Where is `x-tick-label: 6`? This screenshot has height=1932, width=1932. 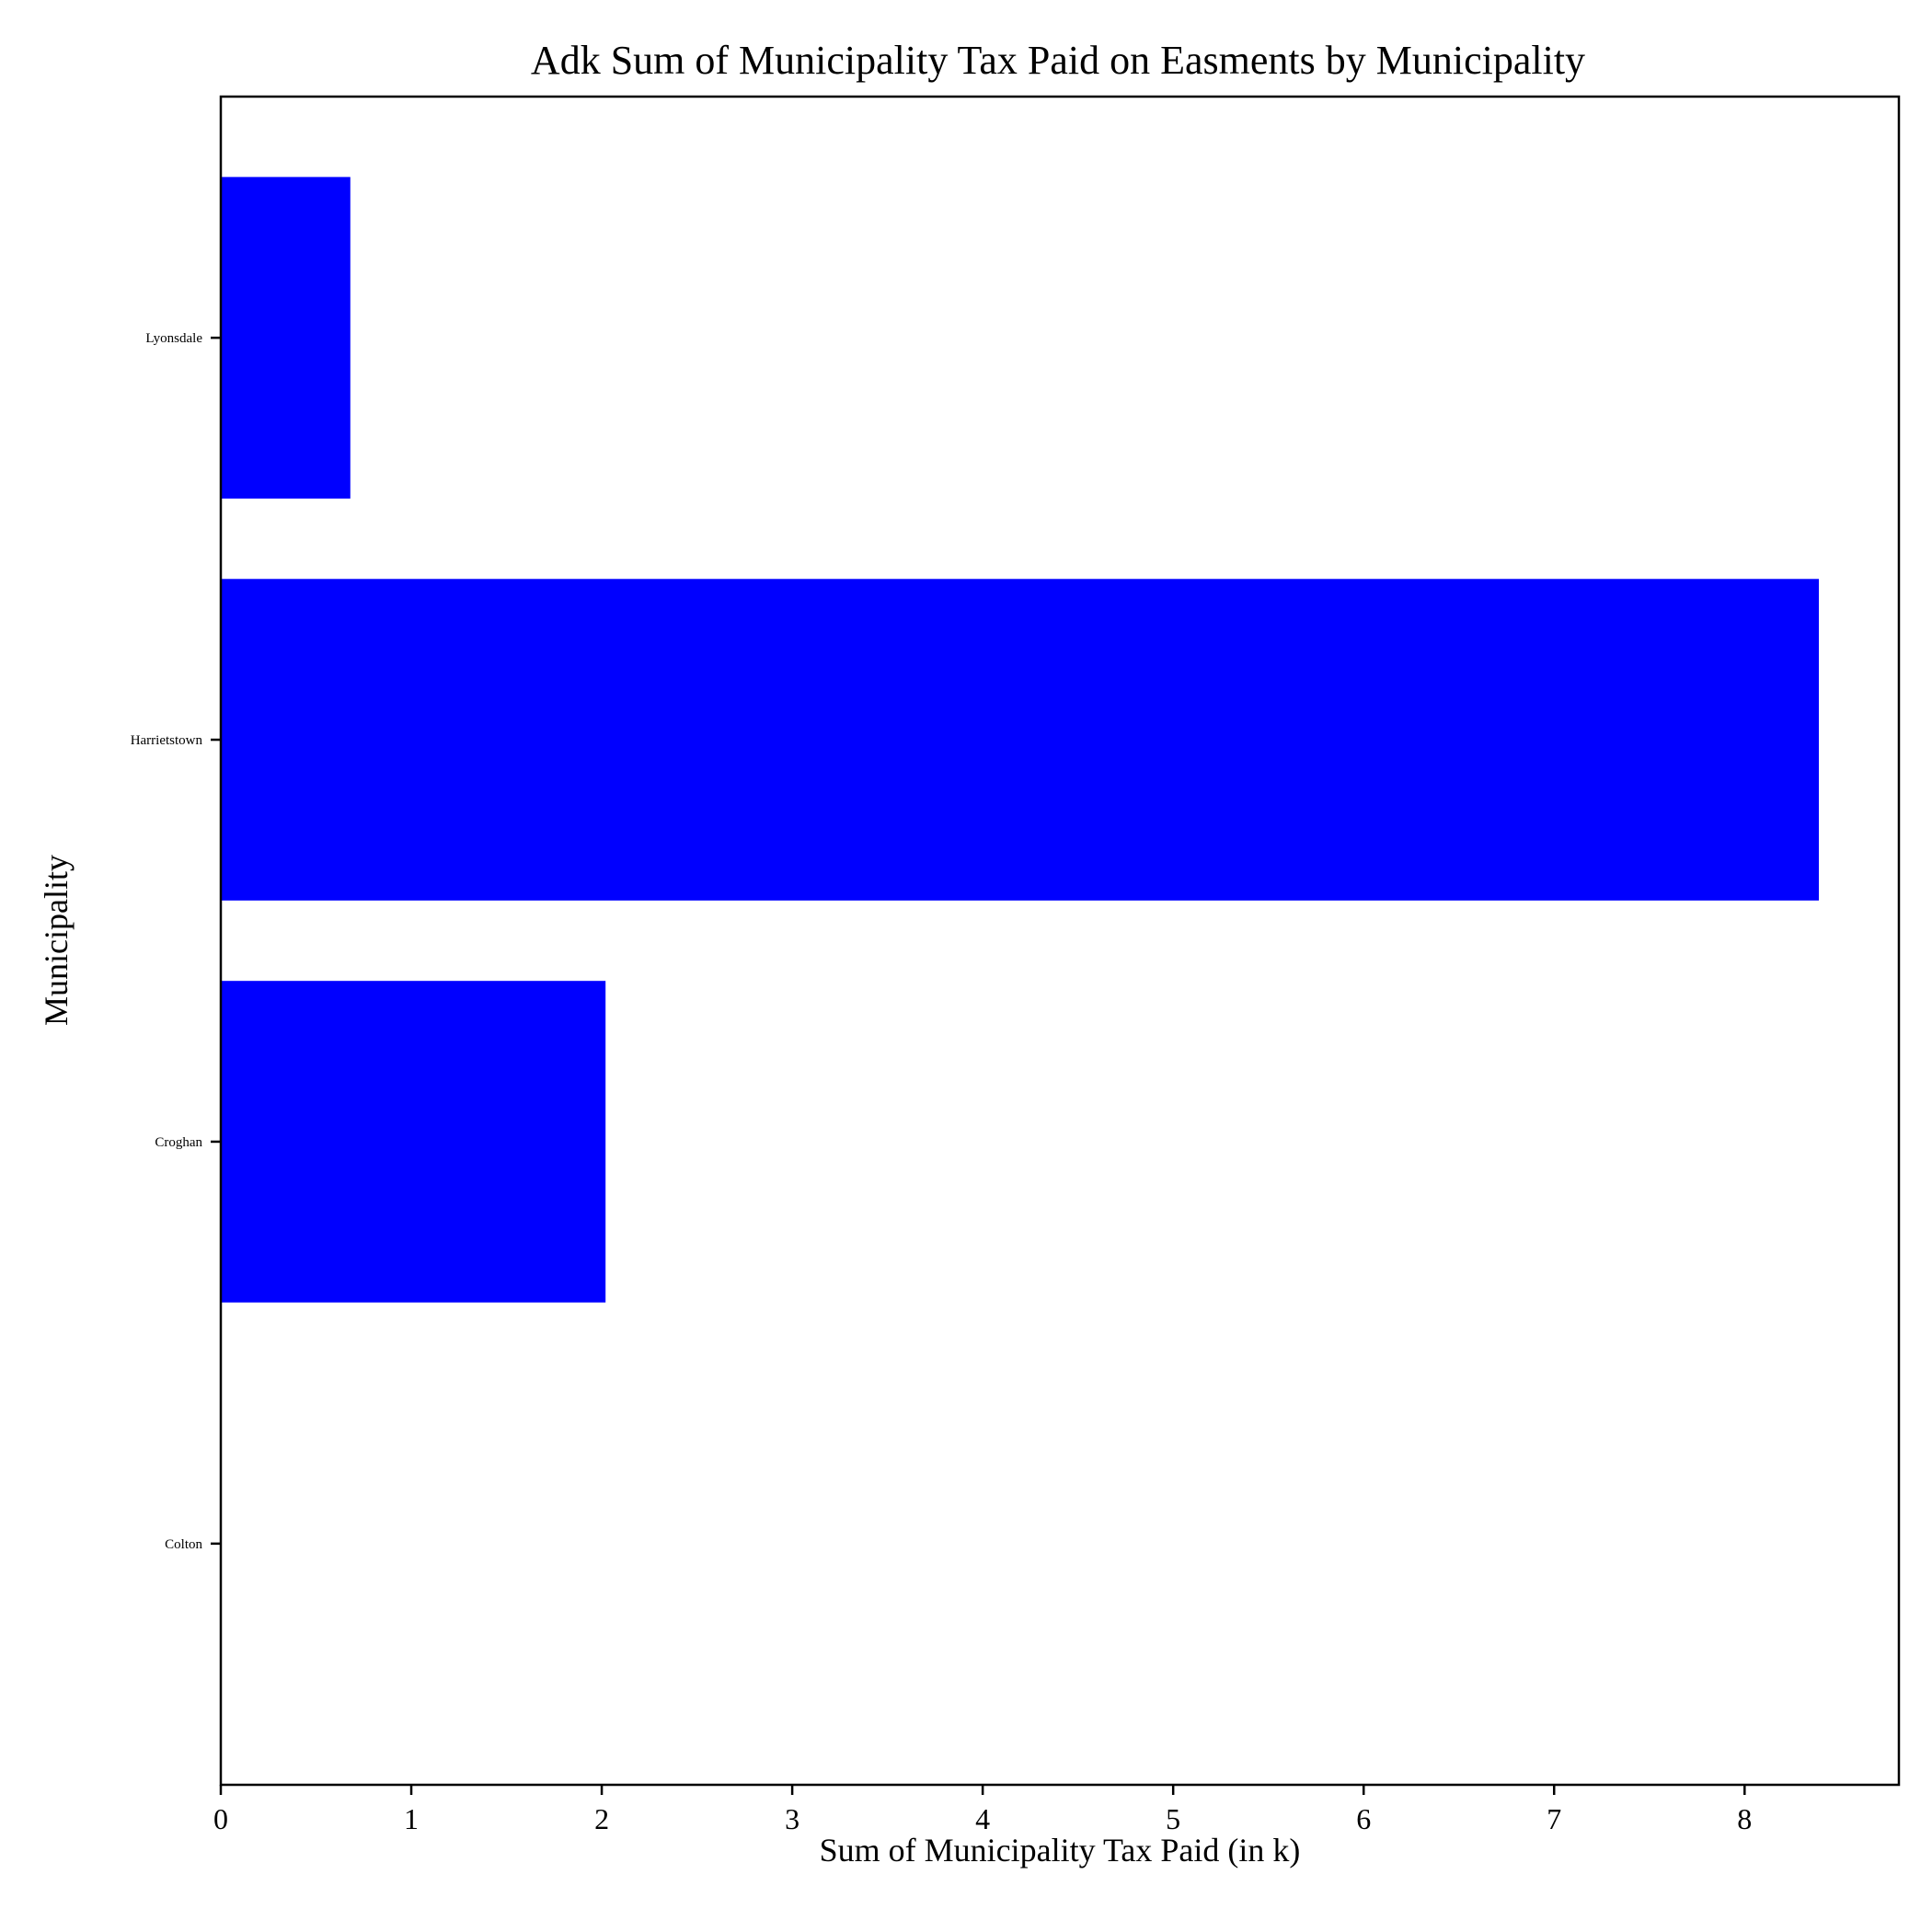
x-tick-label: 6 is located at coordinates (1363, 1818).